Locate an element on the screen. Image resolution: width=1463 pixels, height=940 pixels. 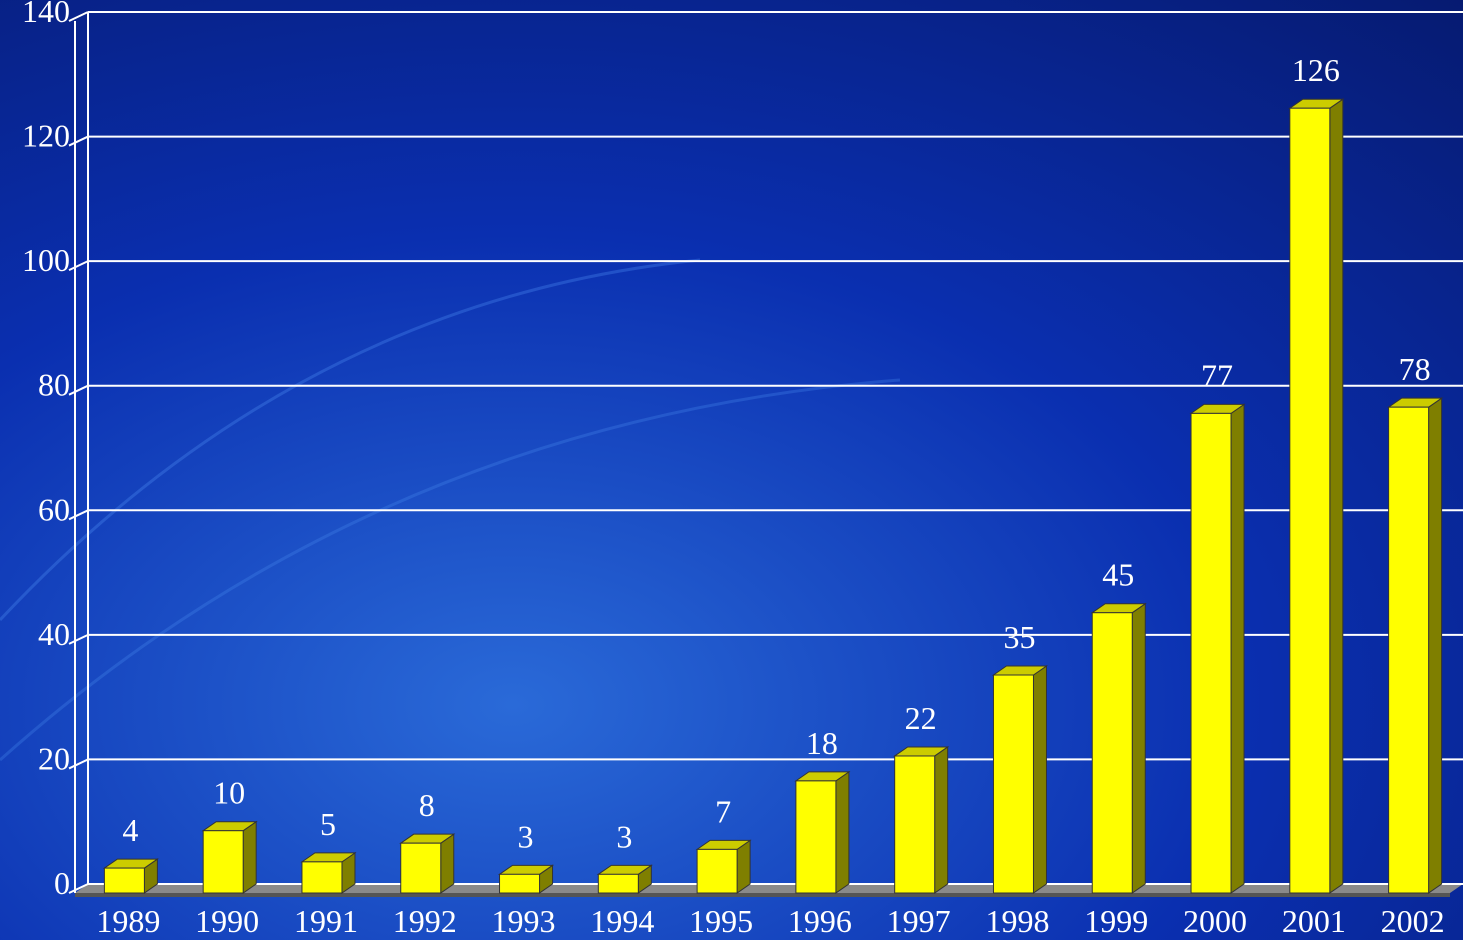
x-tick-label: 1992 is located at coordinates (425, 921).